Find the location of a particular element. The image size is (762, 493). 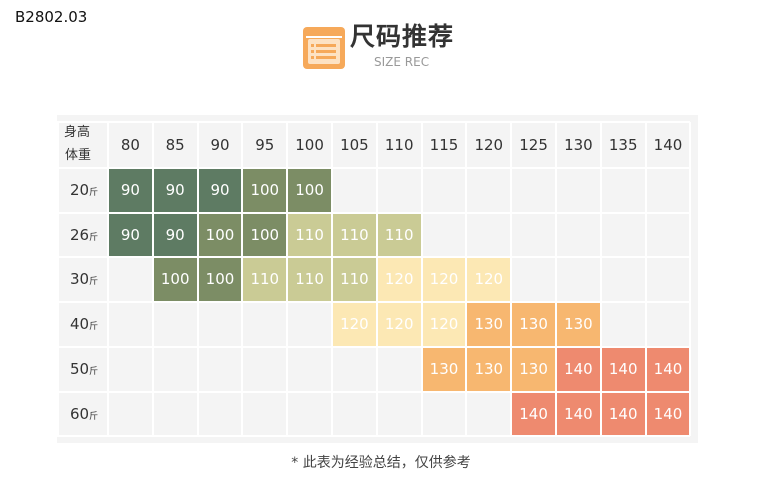

height-header: 140 is located at coordinates (668, 145).